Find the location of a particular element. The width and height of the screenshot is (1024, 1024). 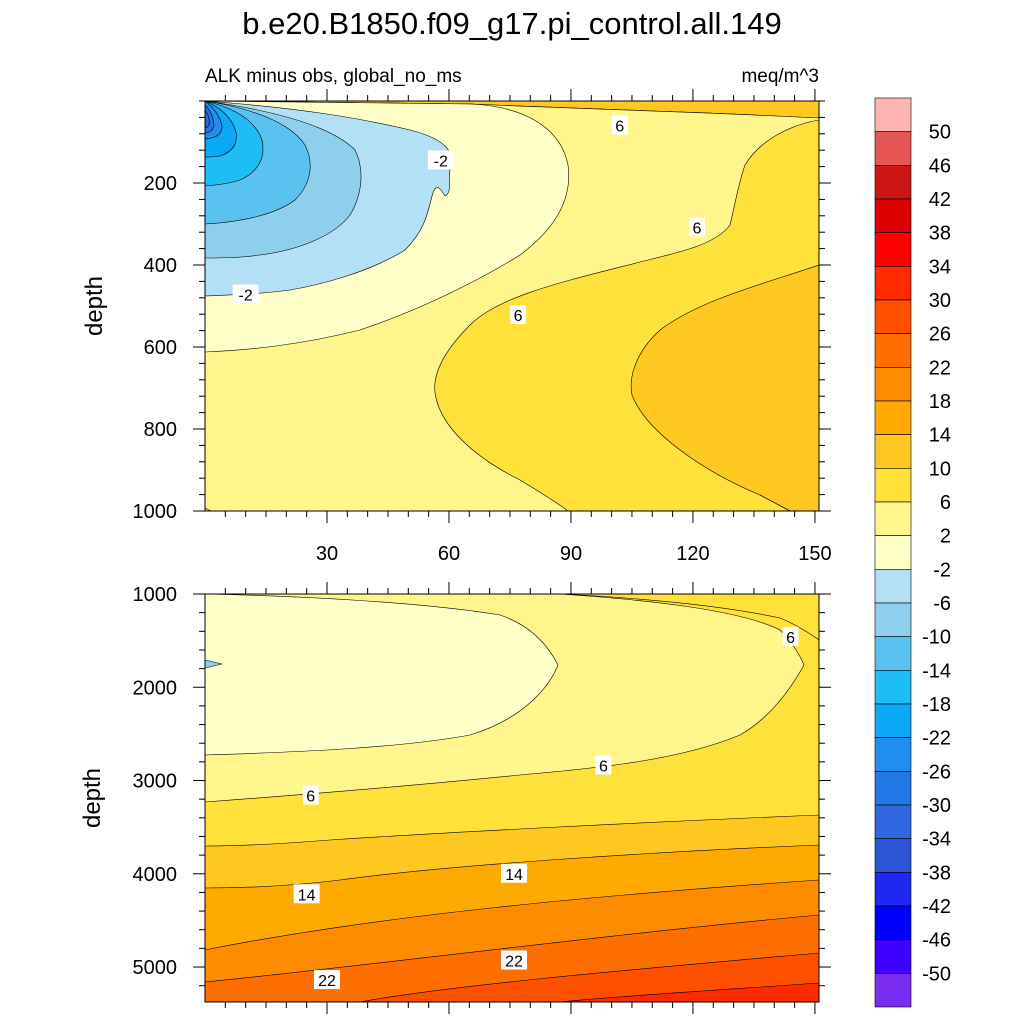

colorbar-label: 18 is located at coordinates (940, 402).